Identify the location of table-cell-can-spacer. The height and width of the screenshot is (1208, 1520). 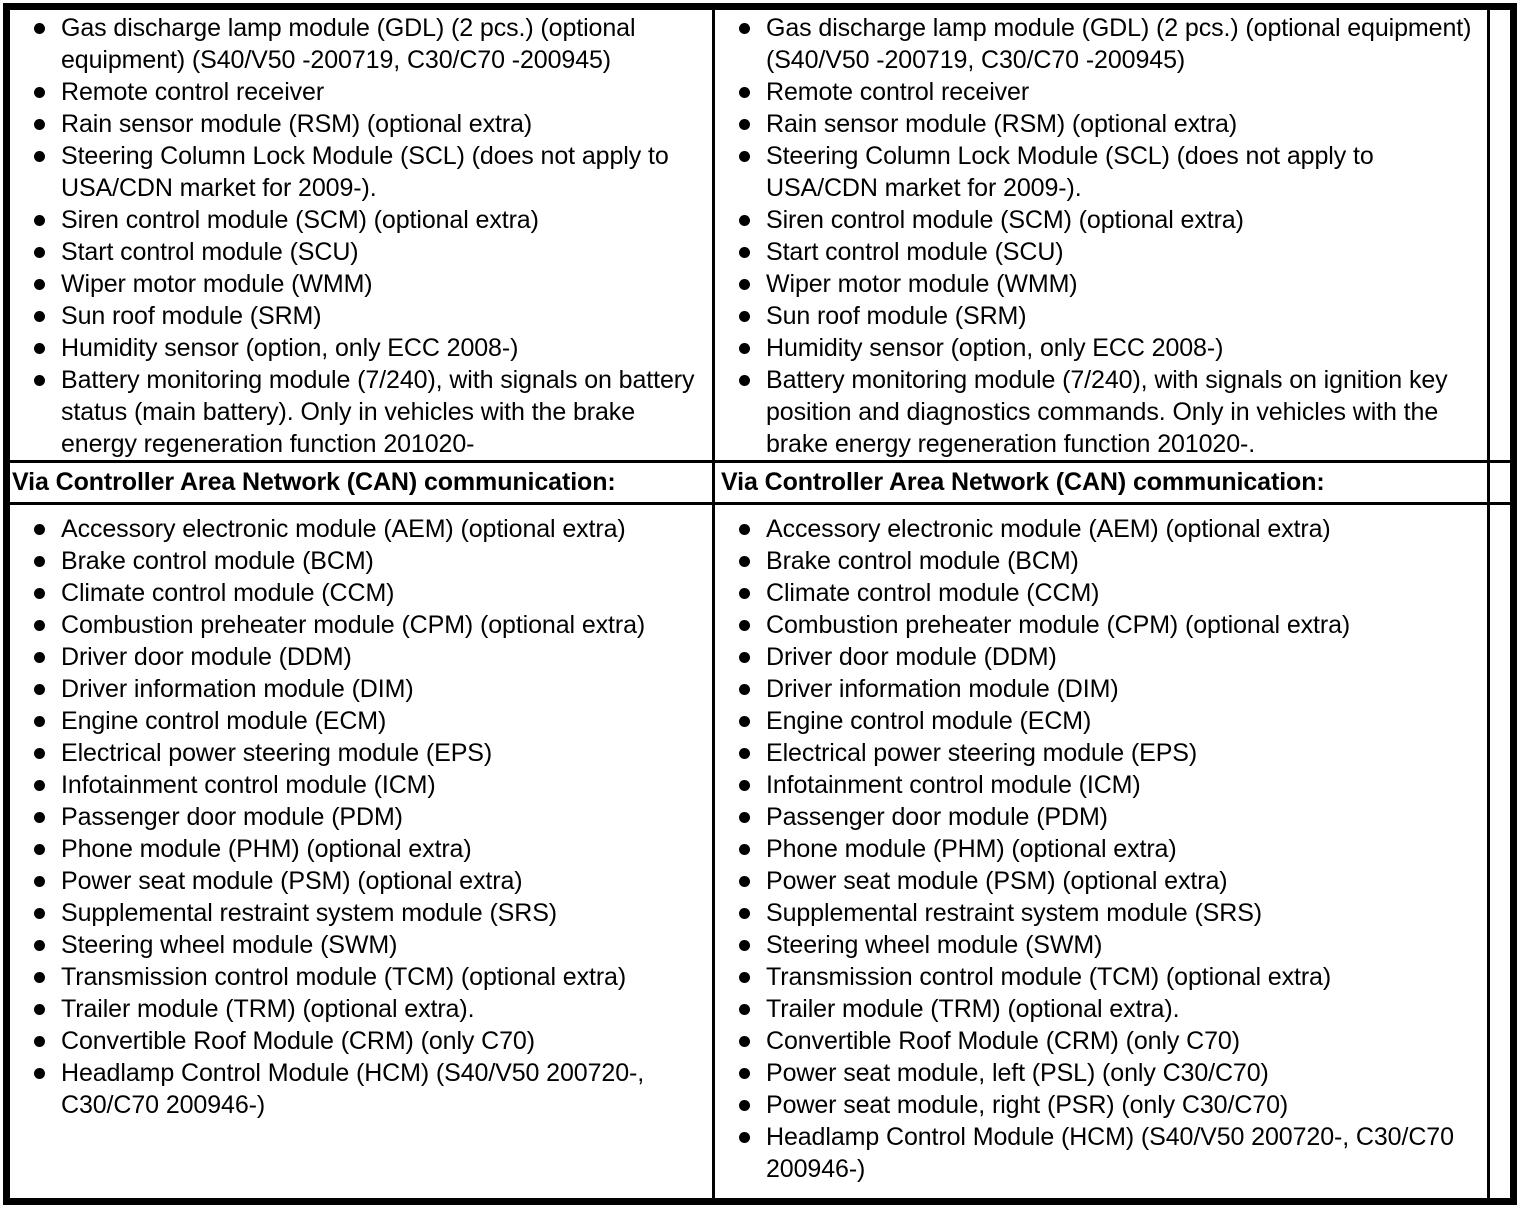
(1500, 851).